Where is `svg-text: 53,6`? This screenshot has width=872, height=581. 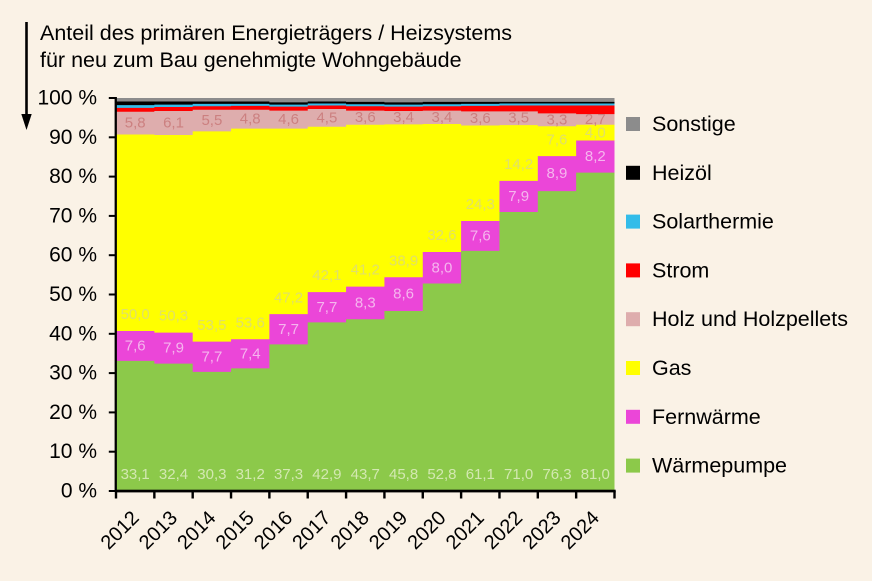
svg-text: 53,6 is located at coordinates (250, 322).